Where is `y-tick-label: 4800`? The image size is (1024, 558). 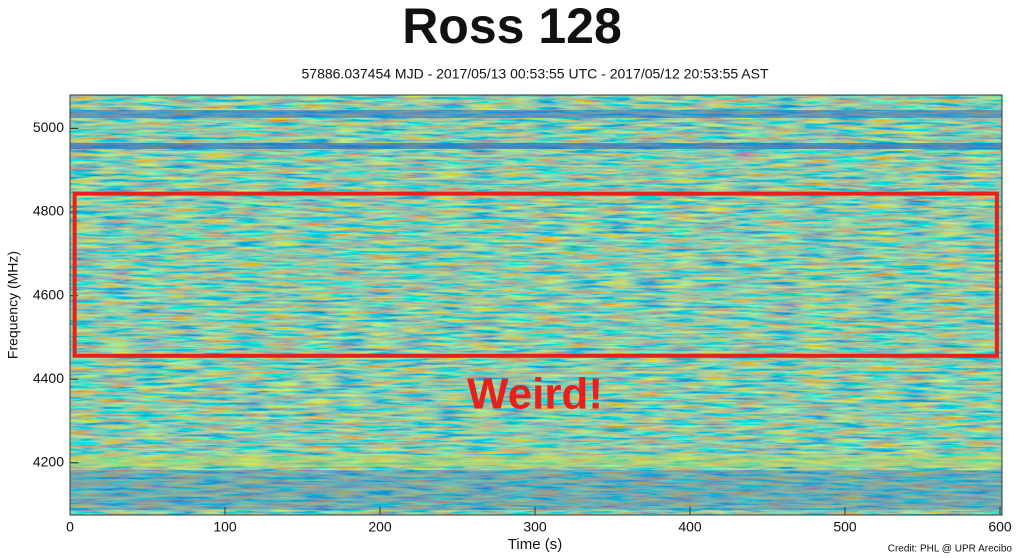
y-tick-label: 4800 is located at coordinates (48, 211).